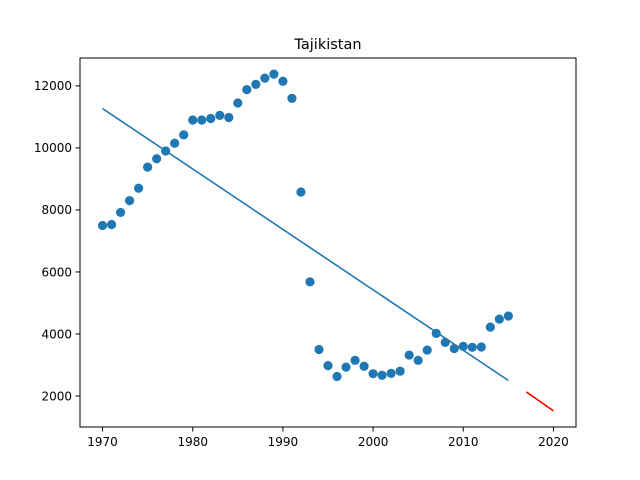 The image size is (640, 480). Describe the element at coordinates (175, 143) in the screenshot. I see `data-point-1978` at that location.